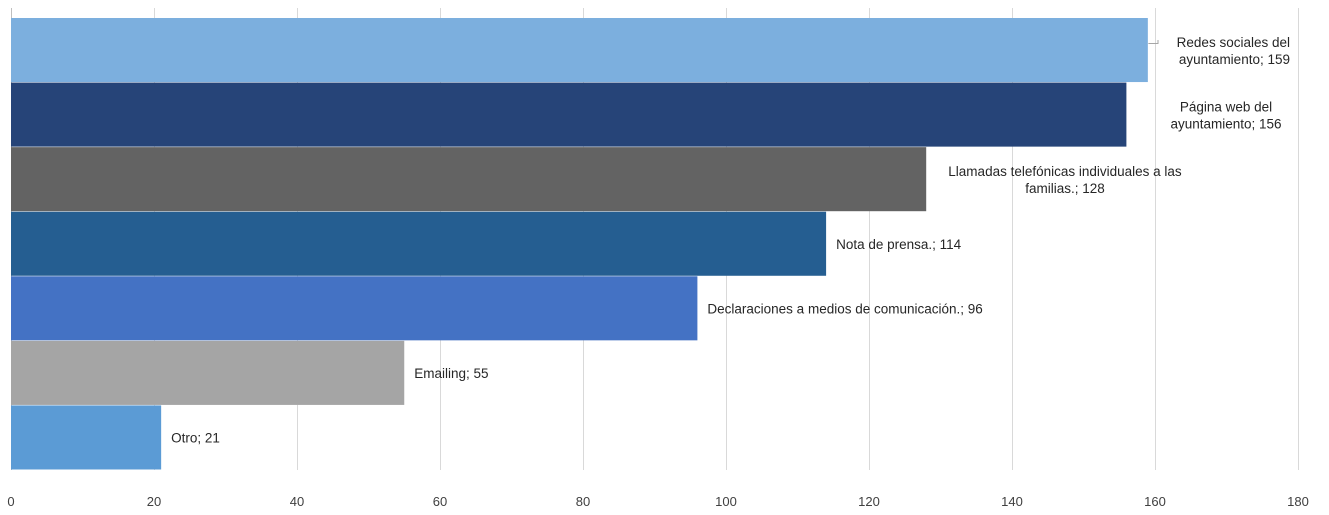 The image size is (1329, 515). What do you see at coordinates (195, 438) in the screenshot?
I see `data-label: Otro; 21` at bounding box center [195, 438].